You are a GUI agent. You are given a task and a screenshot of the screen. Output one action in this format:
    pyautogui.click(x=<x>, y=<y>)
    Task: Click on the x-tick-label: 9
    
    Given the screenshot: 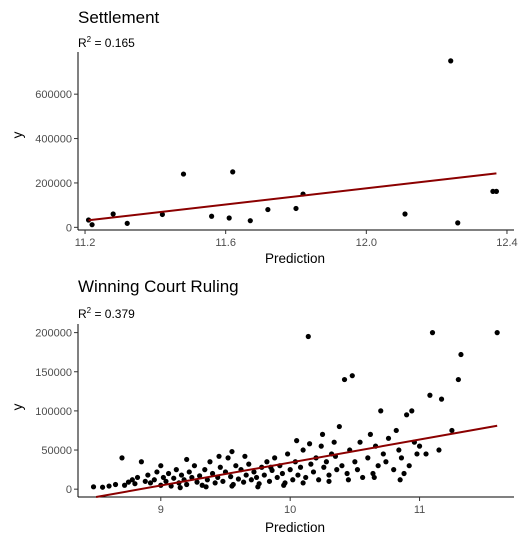 What is the action you would take?
    pyautogui.click(x=161, y=510)
    